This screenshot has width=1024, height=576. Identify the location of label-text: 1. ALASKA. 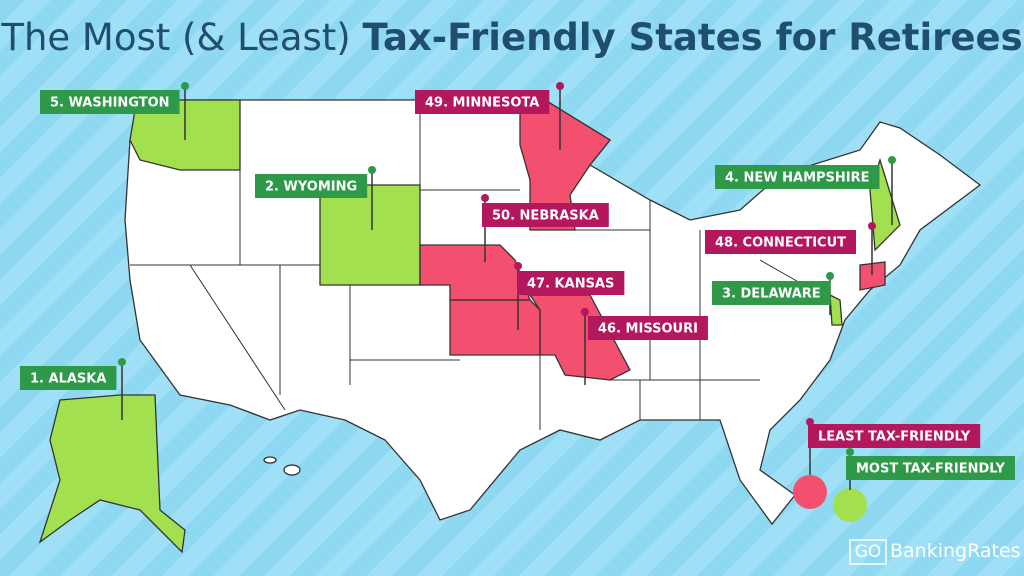
(68, 379).